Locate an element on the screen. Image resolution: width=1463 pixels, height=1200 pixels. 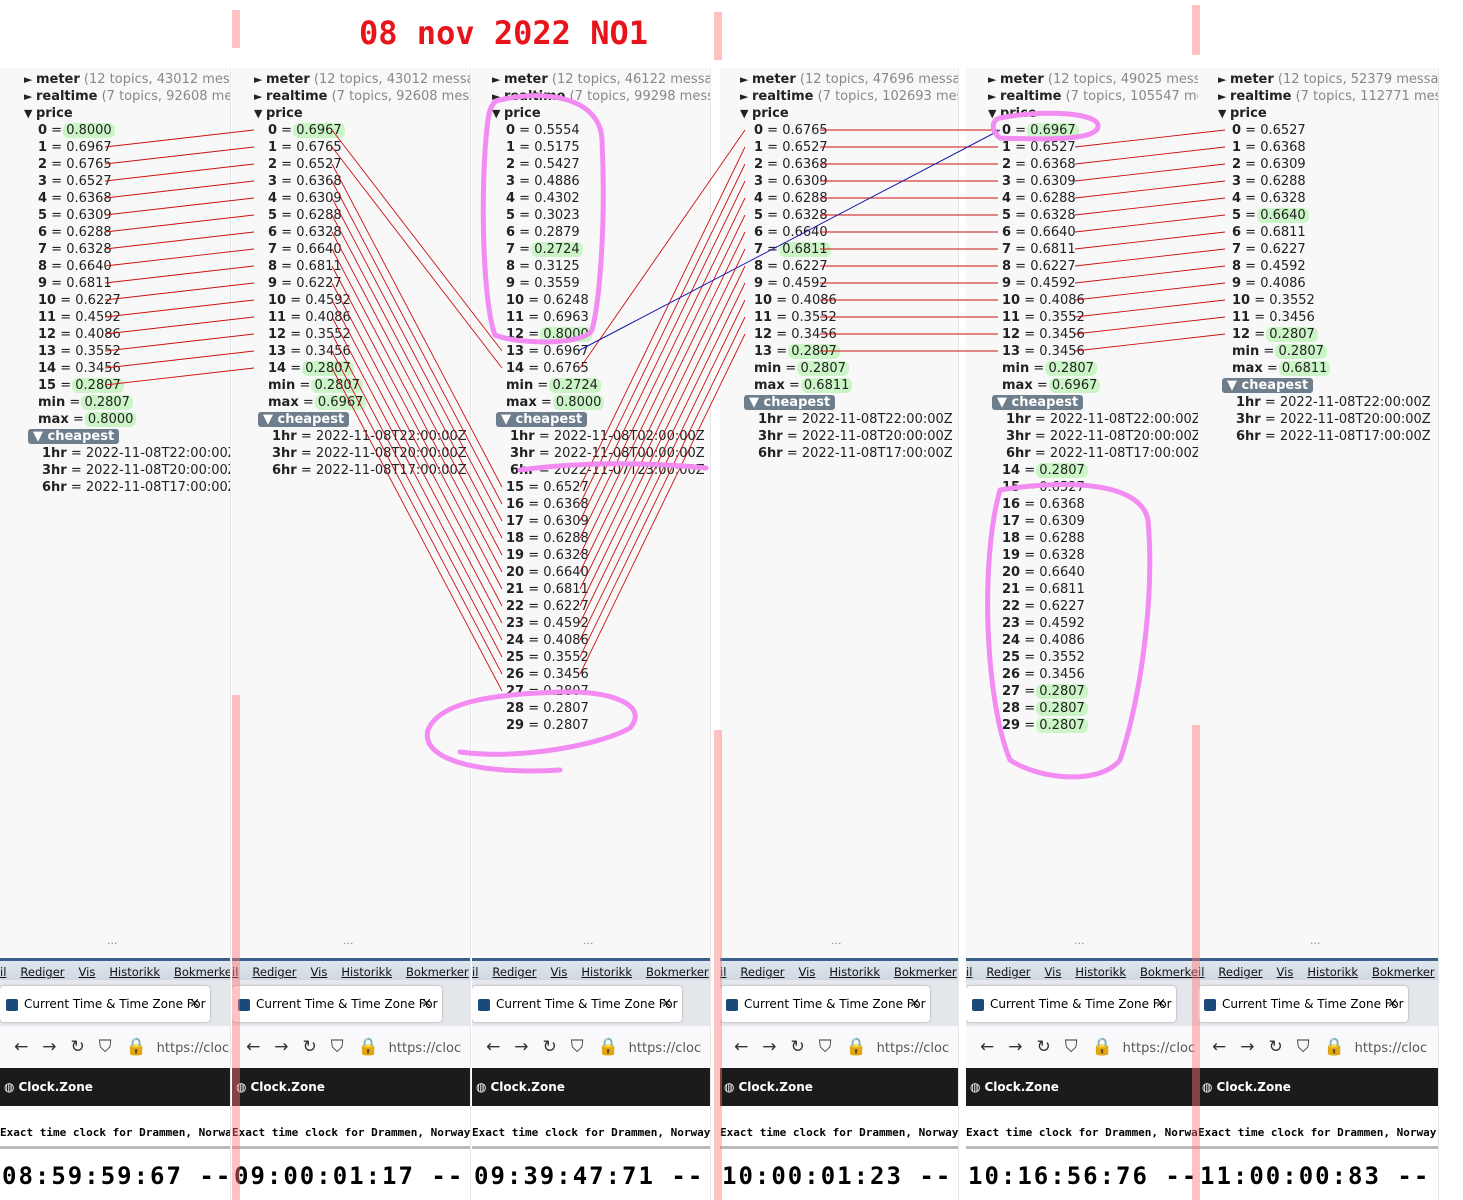
price-item: 6 = 0.6811 is located at coordinates (1269, 232).